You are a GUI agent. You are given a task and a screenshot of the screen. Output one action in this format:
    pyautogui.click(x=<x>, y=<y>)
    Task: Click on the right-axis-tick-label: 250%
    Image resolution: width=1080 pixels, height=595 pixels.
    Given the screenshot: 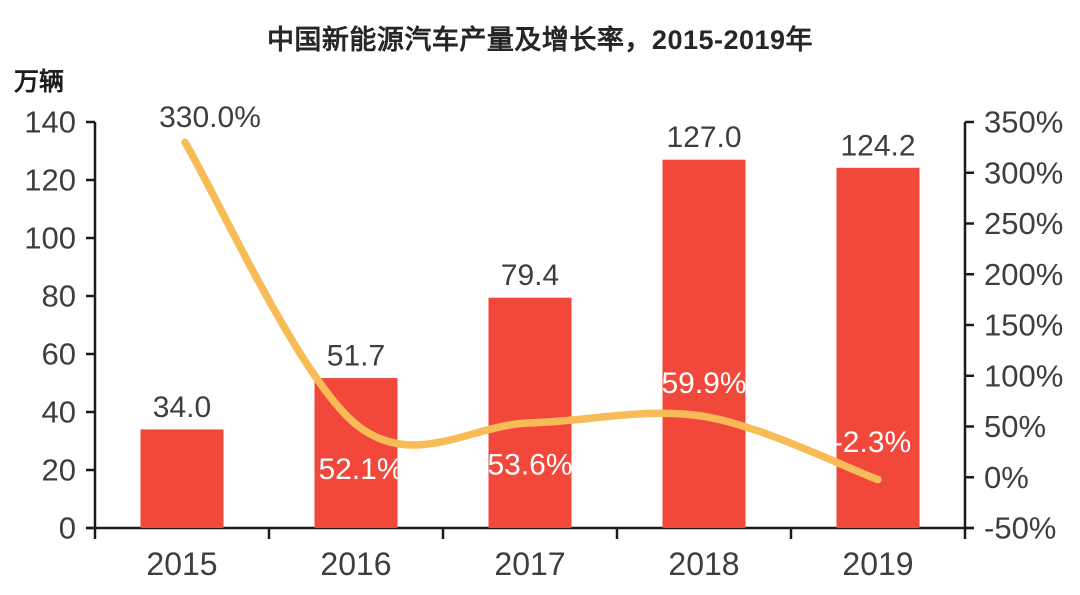 What is the action you would take?
    pyautogui.click(x=1023, y=223)
    